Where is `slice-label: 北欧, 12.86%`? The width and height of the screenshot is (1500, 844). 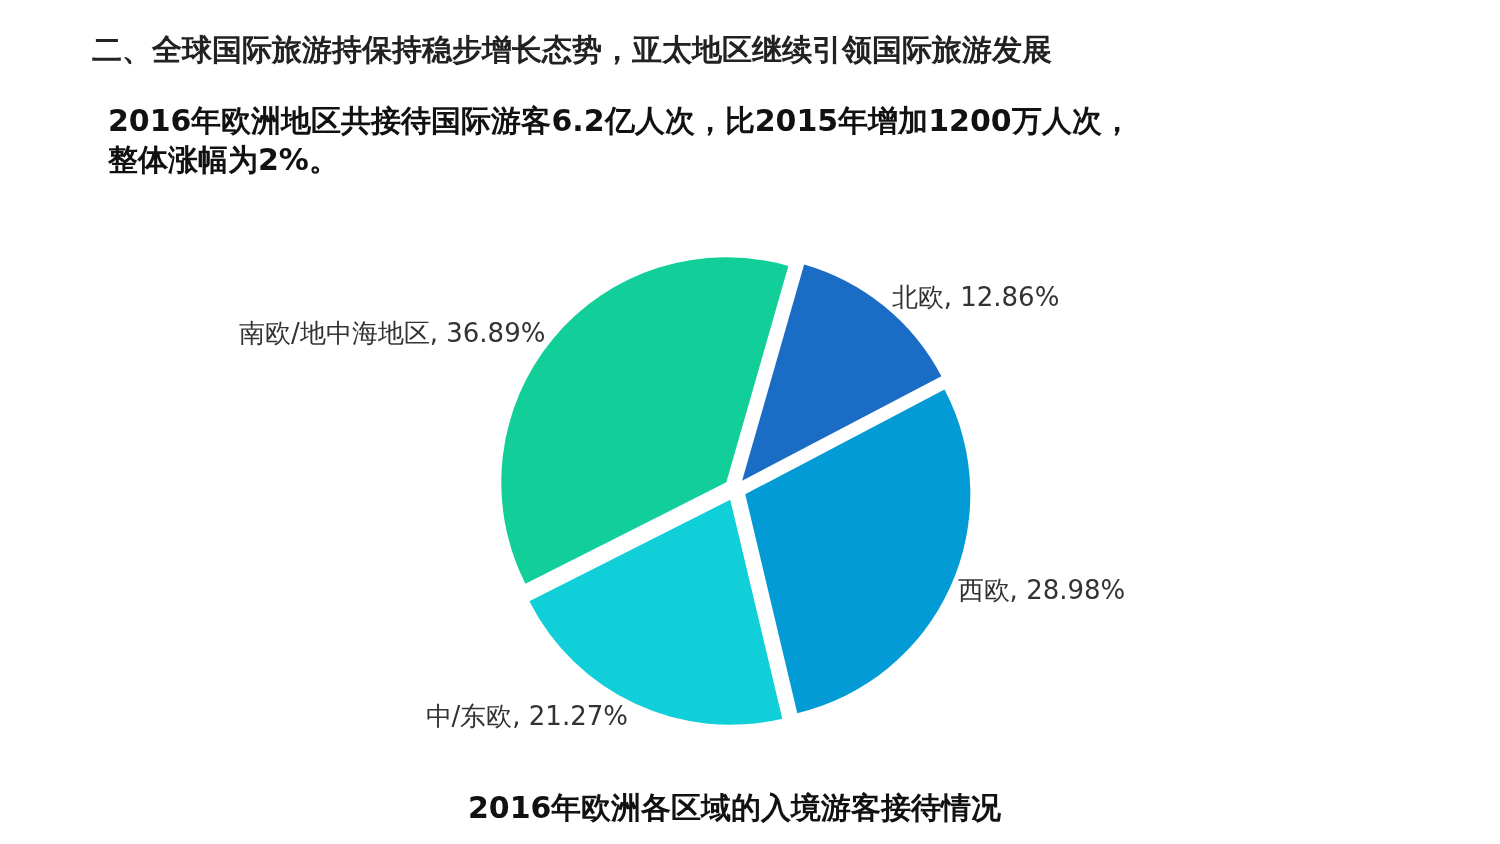
slice-label: 北欧, 12.86% is located at coordinates (975, 297).